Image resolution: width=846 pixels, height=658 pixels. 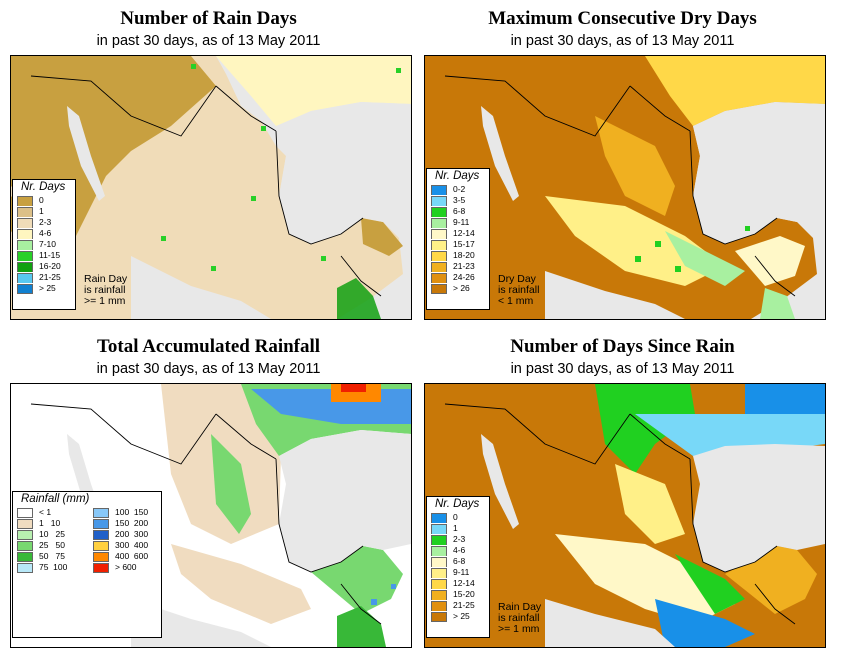 I want to click on legend-entry: 21-25, so click(x=44, y=277).